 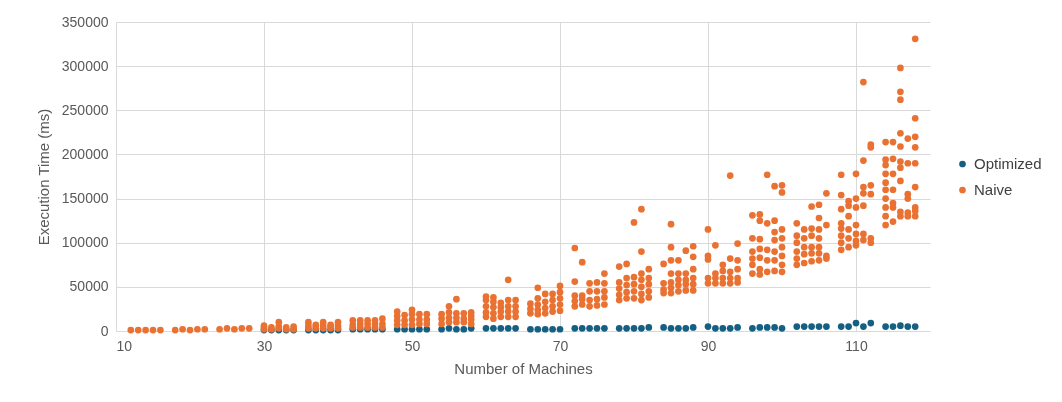 What do you see at coordinates (264, 345) in the screenshot?
I see `x-tick-label: 30` at bounding box center [264, 345].